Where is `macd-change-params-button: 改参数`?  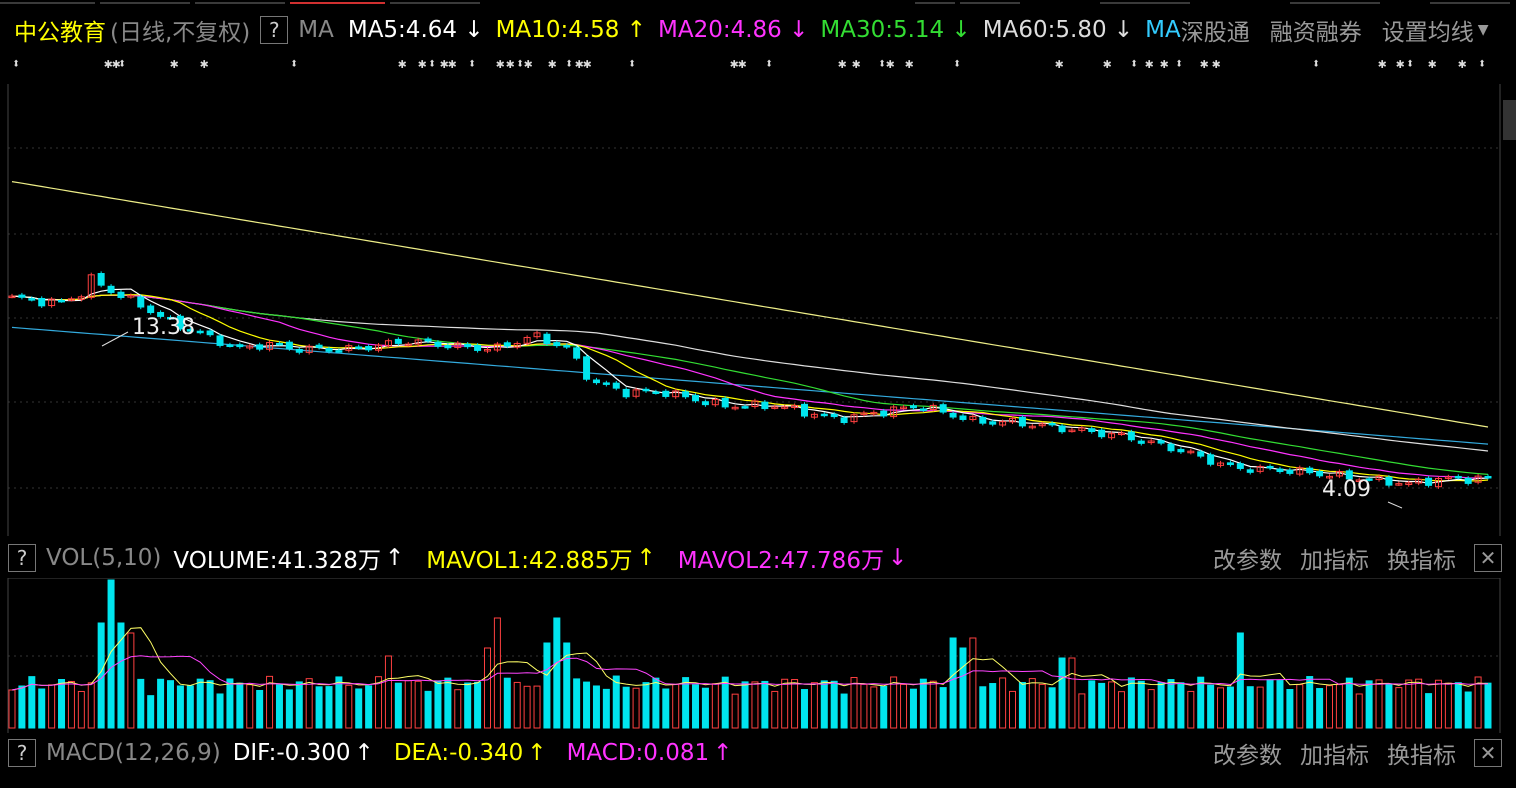 macd-change-params-button: 改参数 is located at coordinates (1247, 756).